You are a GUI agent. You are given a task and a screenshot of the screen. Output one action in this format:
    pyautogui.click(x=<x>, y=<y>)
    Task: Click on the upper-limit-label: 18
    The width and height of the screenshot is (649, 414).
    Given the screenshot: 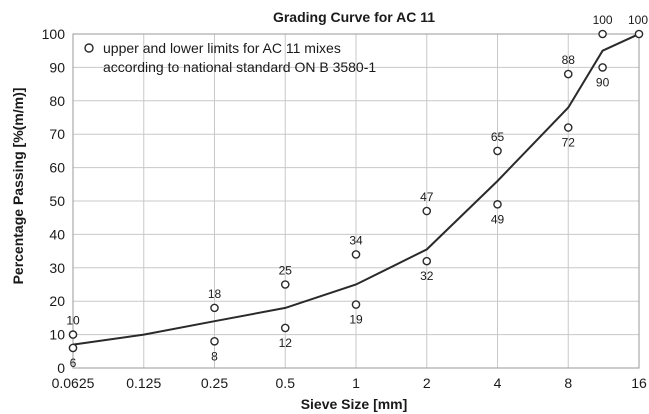 What is the action you would take?
    pyautogui.click(x=215, y=294)
    